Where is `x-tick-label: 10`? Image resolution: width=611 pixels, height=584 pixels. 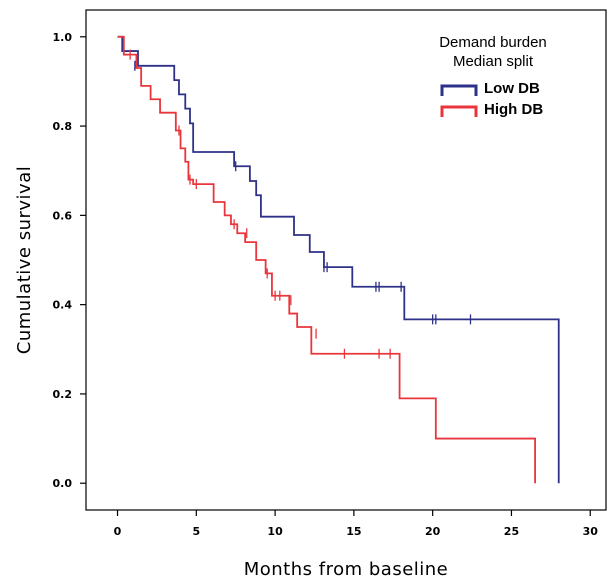 x-tick-label: 10 is located at coordinates (275, 531).